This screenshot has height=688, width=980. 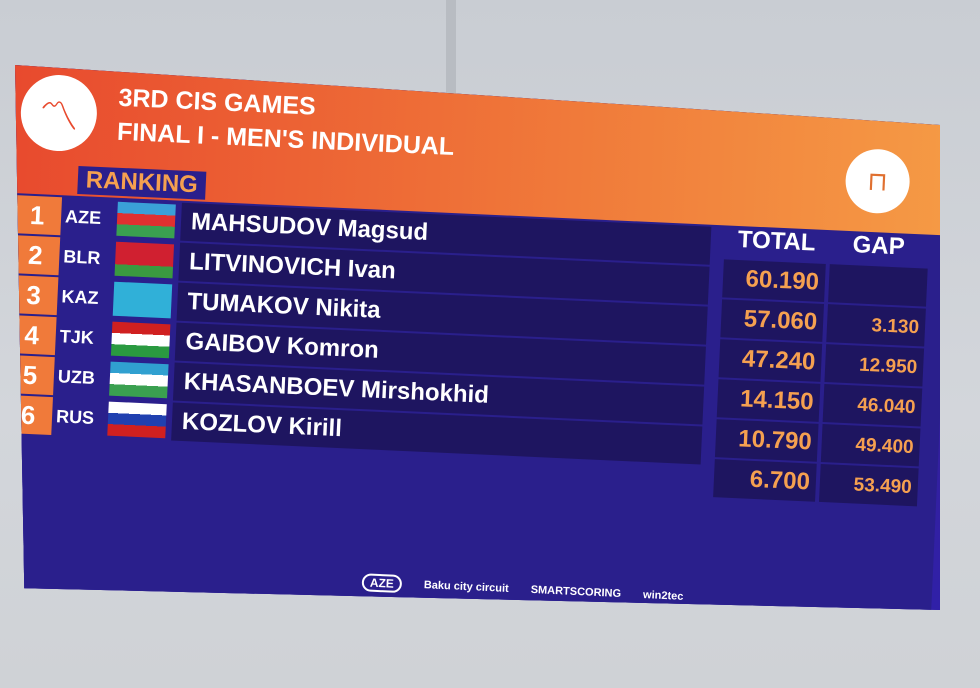 I want to click on sponsor-logo: Baku city circuit, so click(x=466, y=587).